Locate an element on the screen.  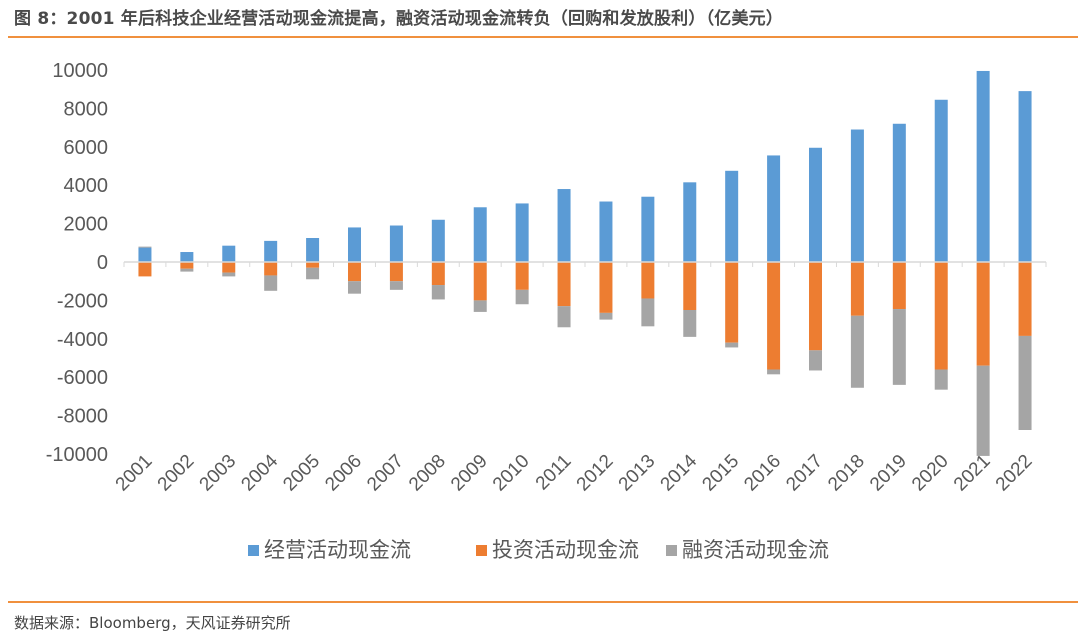
bar-financing-2016 is located at coordinates (774, 372).